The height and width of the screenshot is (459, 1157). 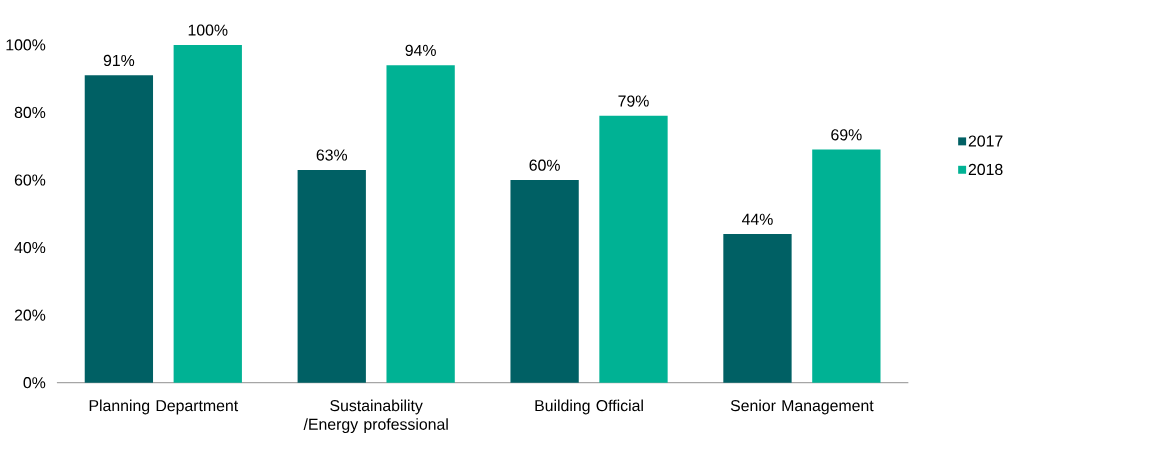 What do you see at coordinates (30, 112) in the screenshot?
I see `y-tick-label: 80%` at bounding box center [30, 112].